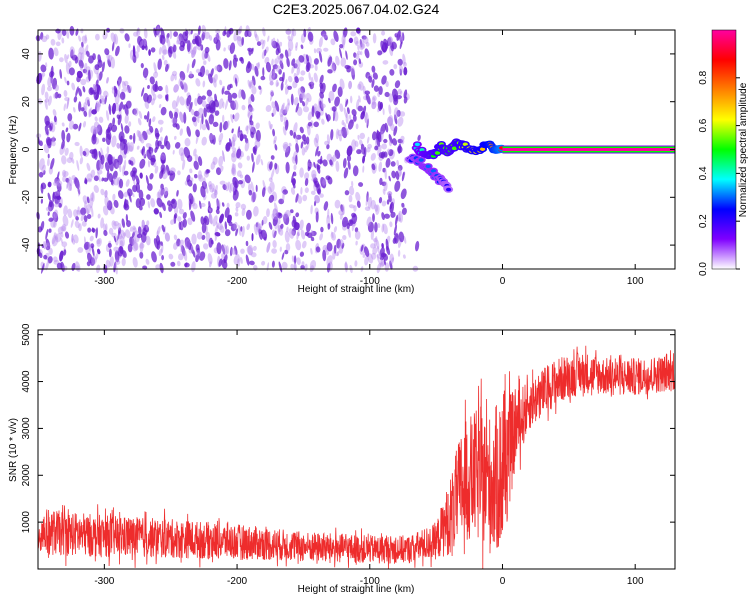 The image size is (750, 600). Describe the element at coordinates (703, 269) in the screenshot. I see `colorbar-tick-label: 0.0` at that location.